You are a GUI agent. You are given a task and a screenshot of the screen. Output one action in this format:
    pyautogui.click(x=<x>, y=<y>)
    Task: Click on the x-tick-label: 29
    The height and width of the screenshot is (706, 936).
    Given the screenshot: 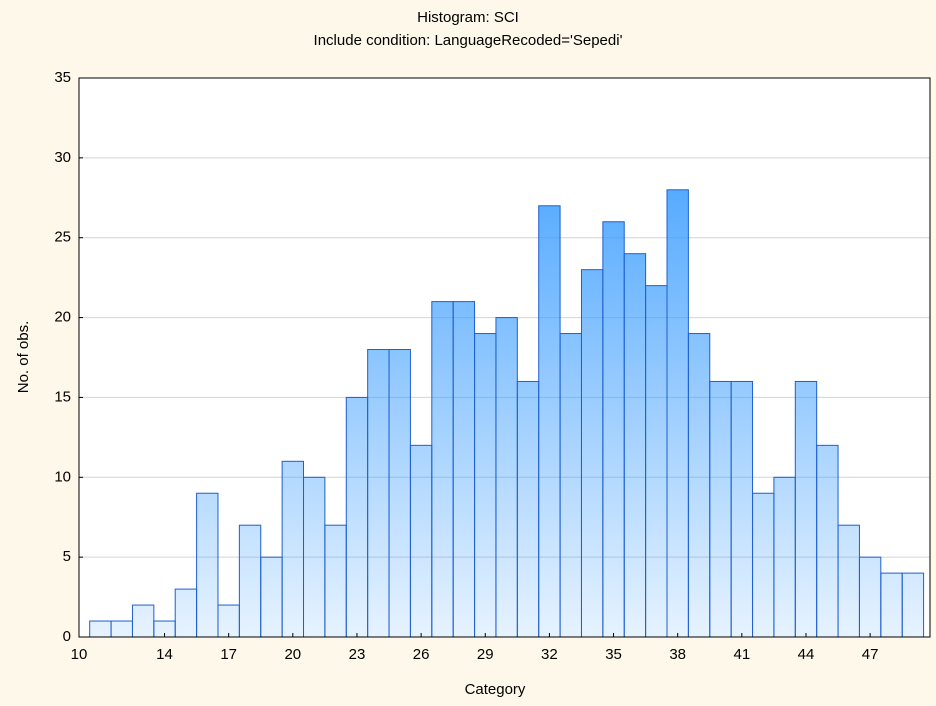 What is the action you would take?
    pyautogui.click(x=485, y=654)
    